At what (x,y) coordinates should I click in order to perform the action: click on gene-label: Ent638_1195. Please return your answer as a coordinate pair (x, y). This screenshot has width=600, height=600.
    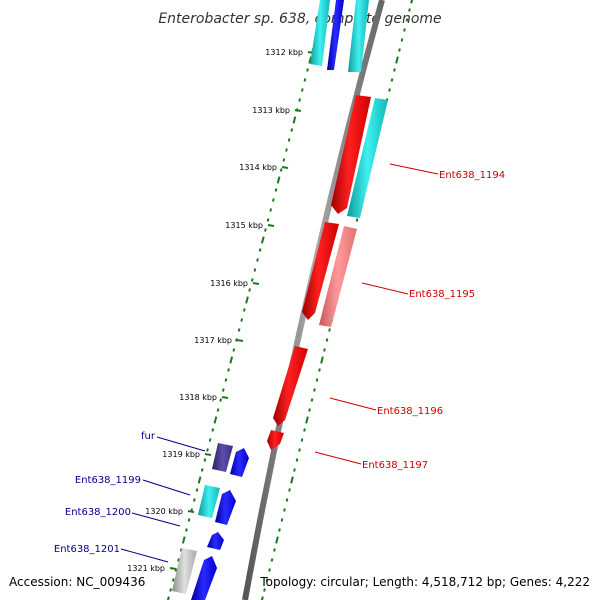
    Looking at the image, I should click on (442, 294).